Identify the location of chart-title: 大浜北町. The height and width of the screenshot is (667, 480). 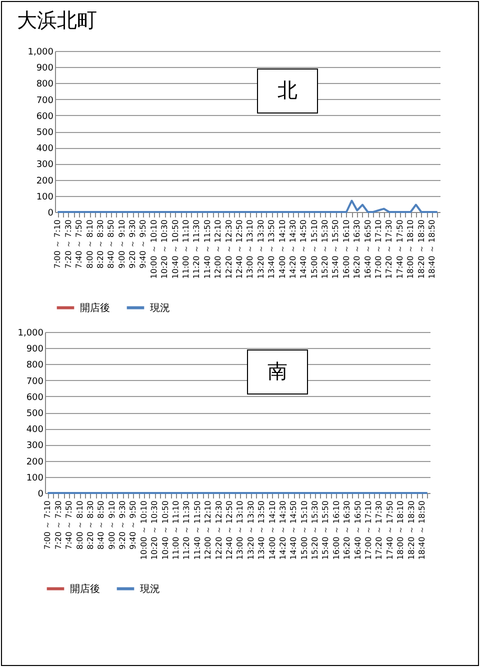
(57, 20).